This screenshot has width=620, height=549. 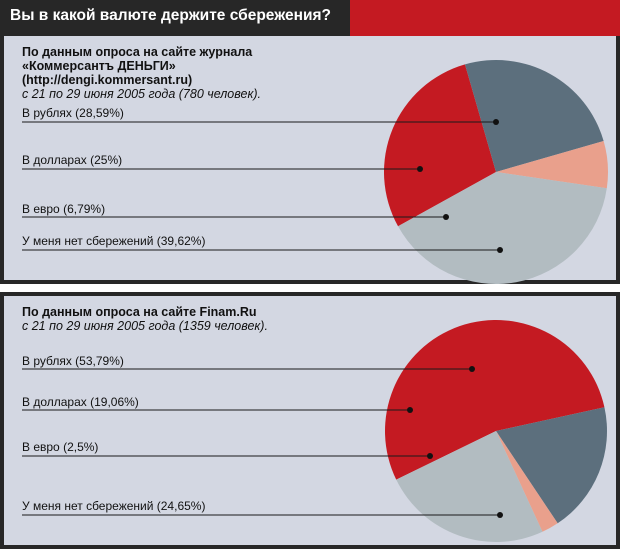 What do you see at coordinates (502, 228) in the screenshot?
I see `chart1-slice-no-savings` at bounding box center [502, 228].